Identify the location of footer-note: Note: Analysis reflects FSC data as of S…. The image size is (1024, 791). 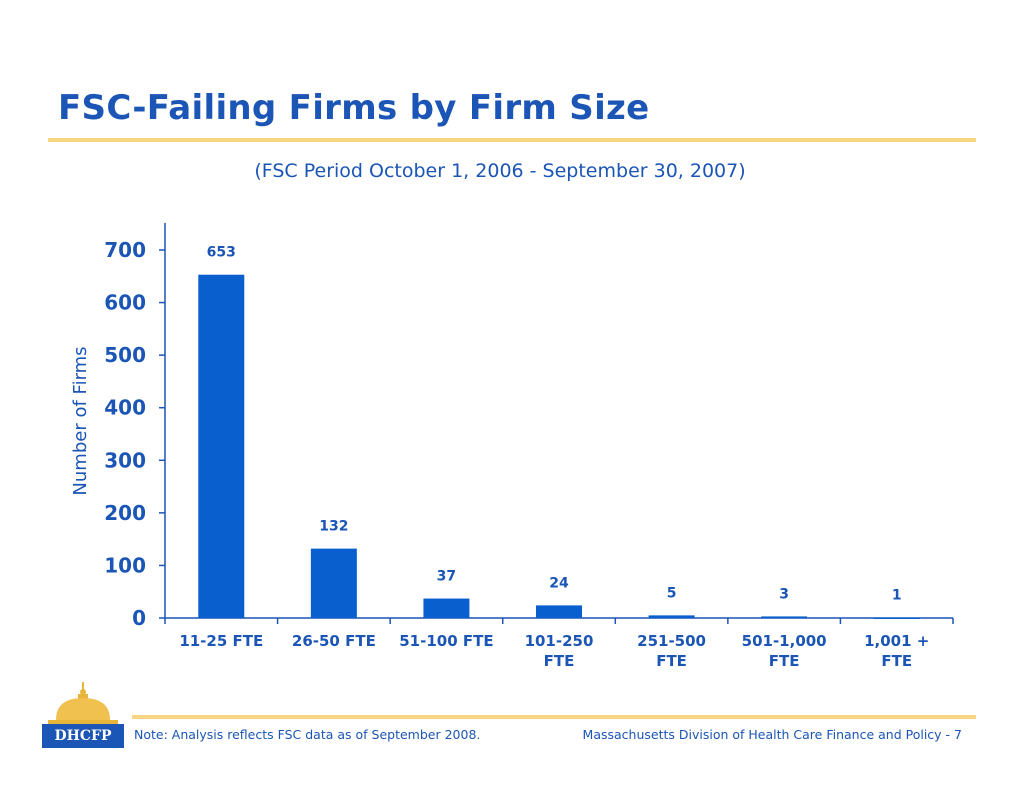
(307, 734).